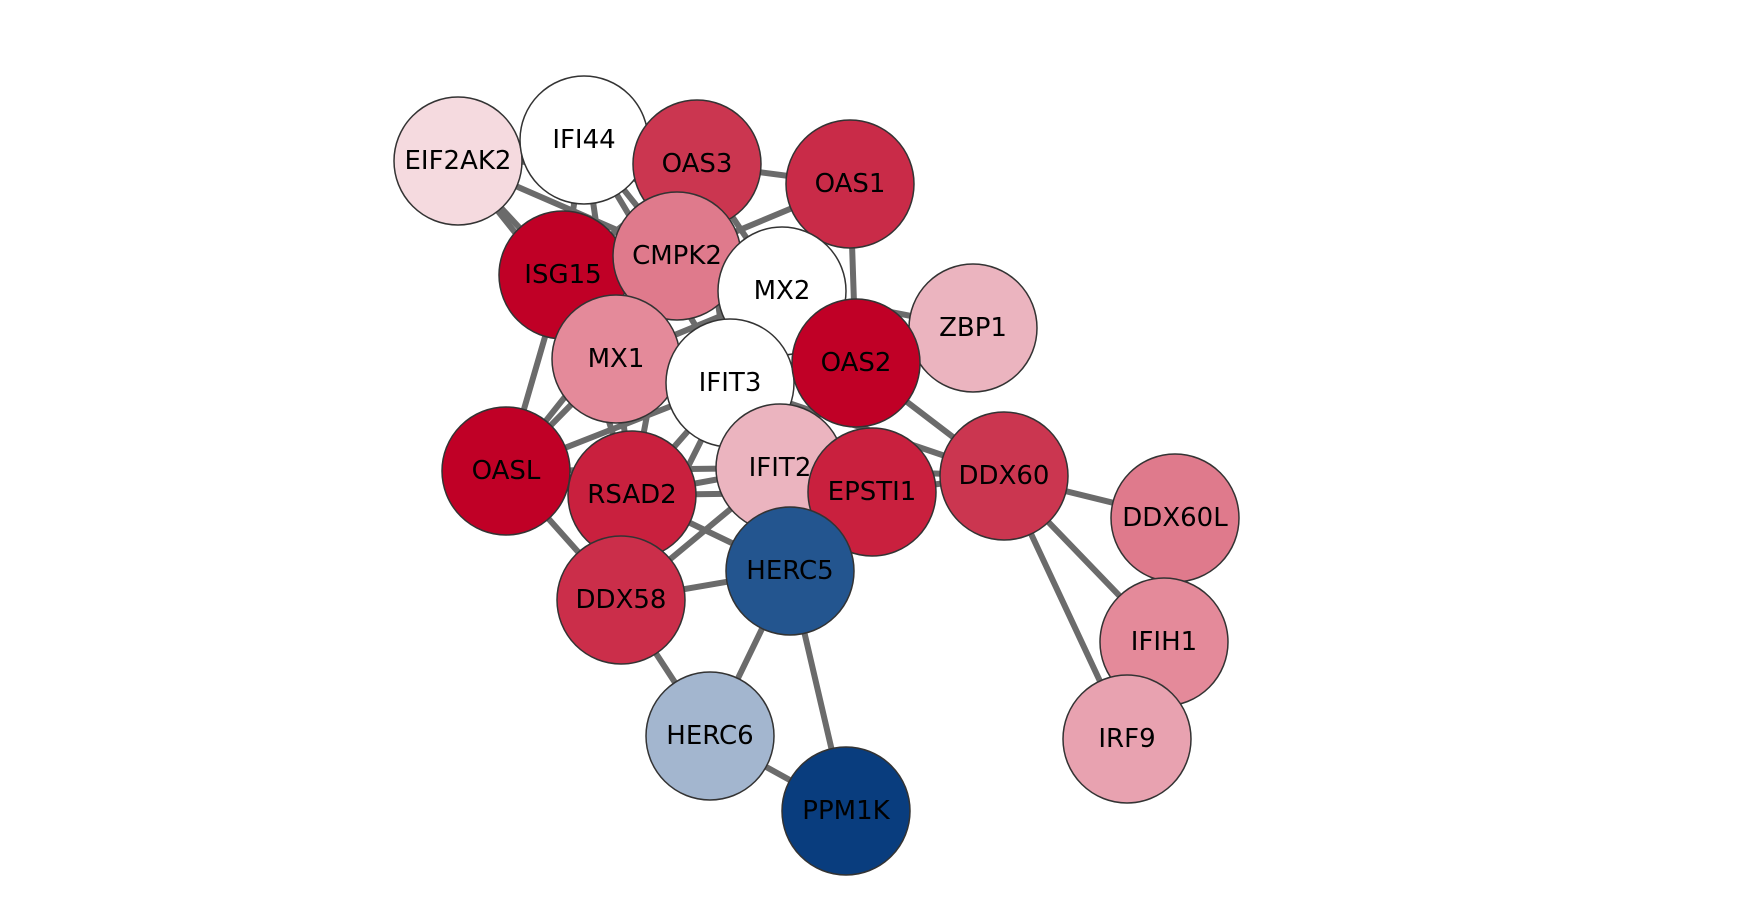 The height and width of the screenshot is (906, 1764). I want to click on node-label-oas3: OAS3, so click(697, 164).